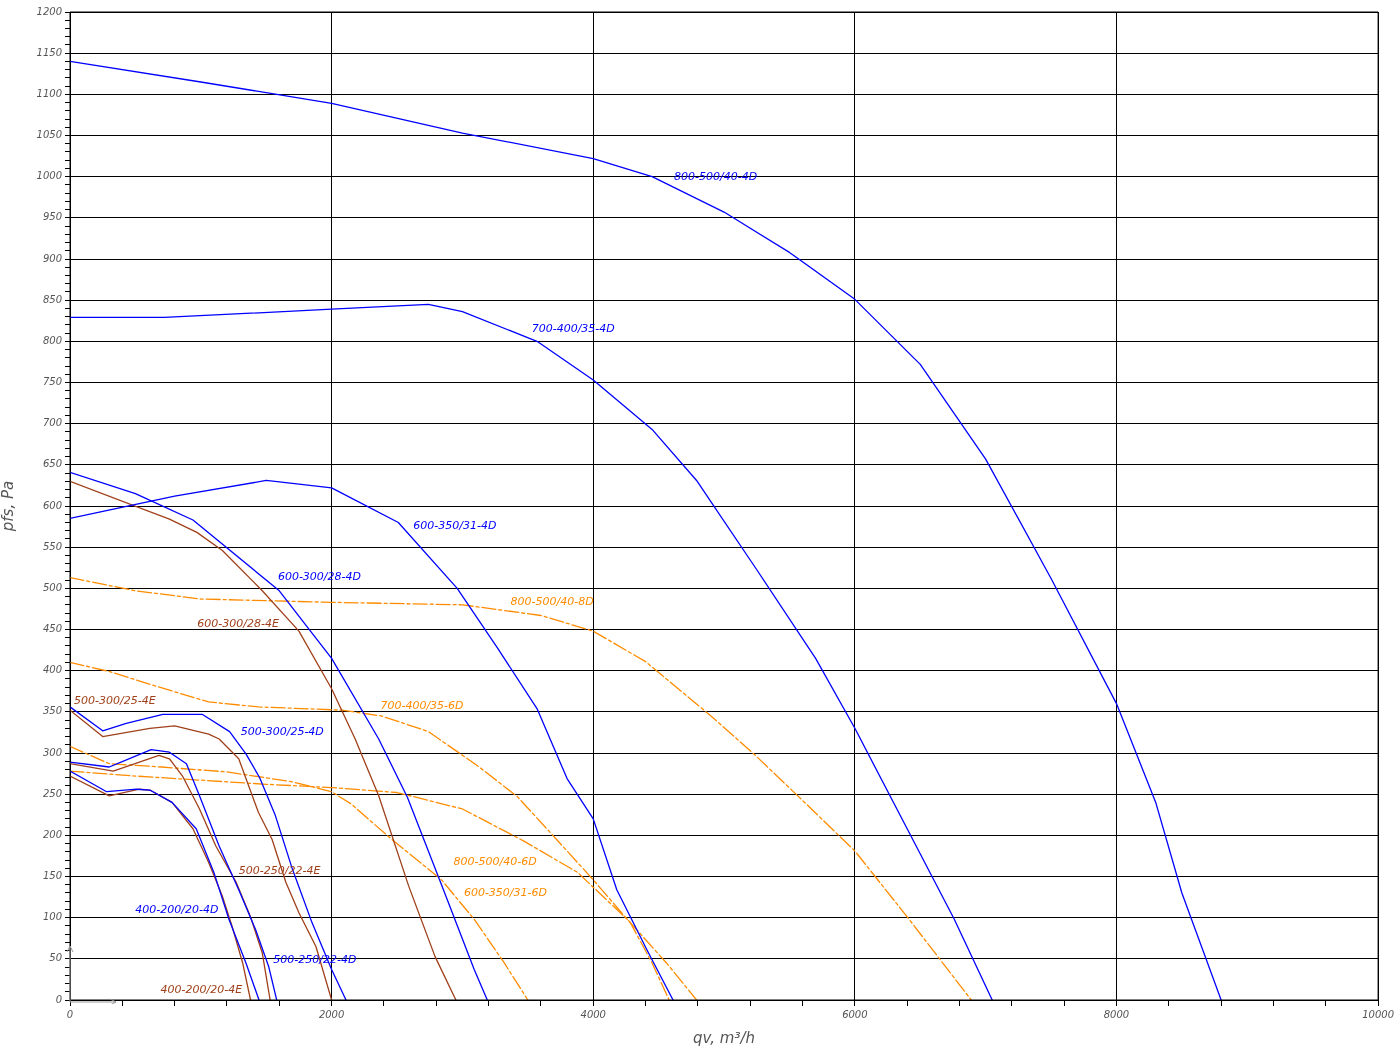 The height and width of the screenshot is (1050, 1397). Describe the element at coordinates (49, 11) in the screenshot. I see `y-tick-label: 1200` at that location.